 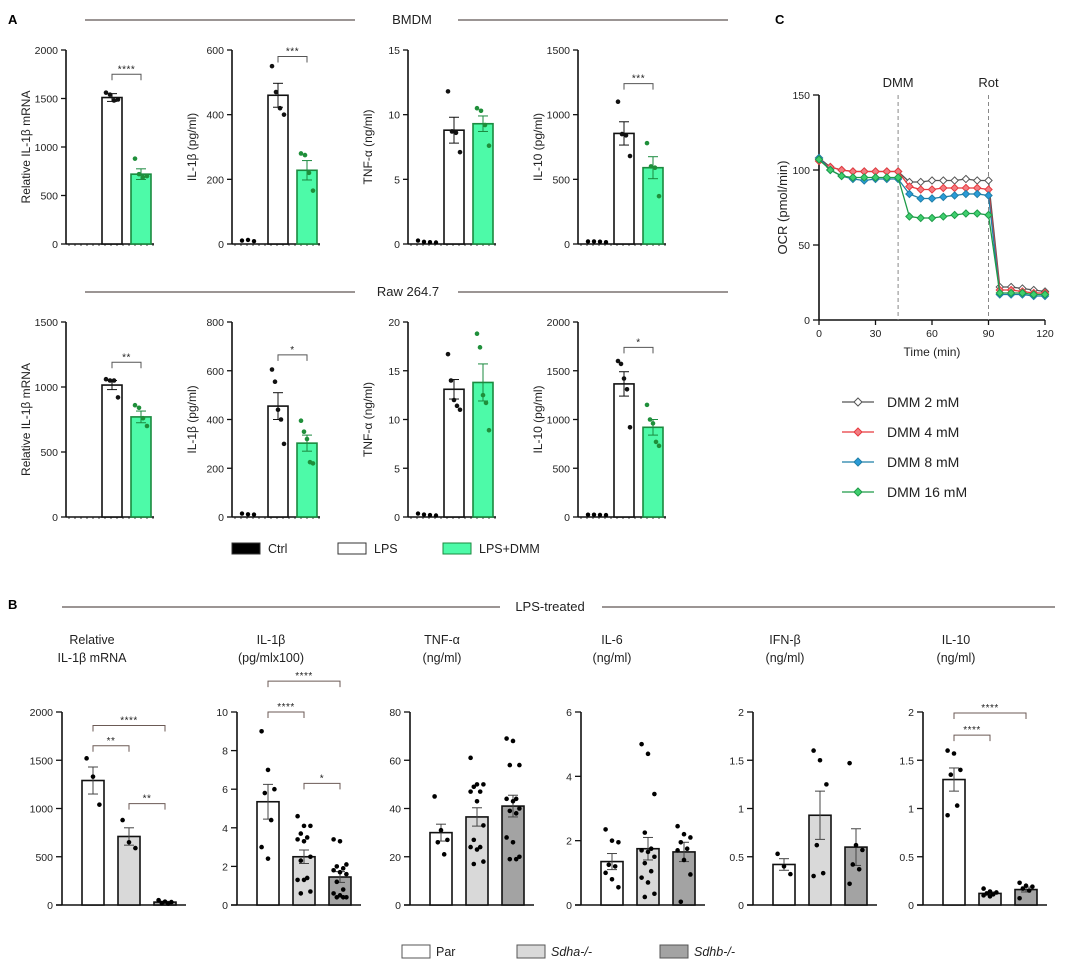 I want to click on annotation-label: Rot, so click(x=988, y=82).